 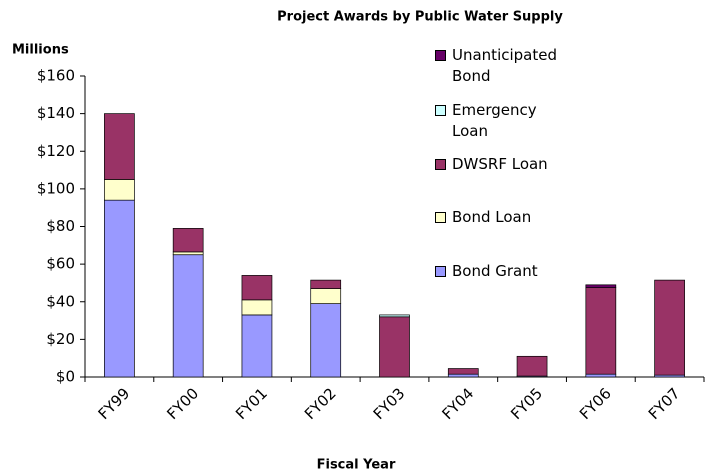 I want to click on x-tick-label: FY02, so click(x=320, y=403).